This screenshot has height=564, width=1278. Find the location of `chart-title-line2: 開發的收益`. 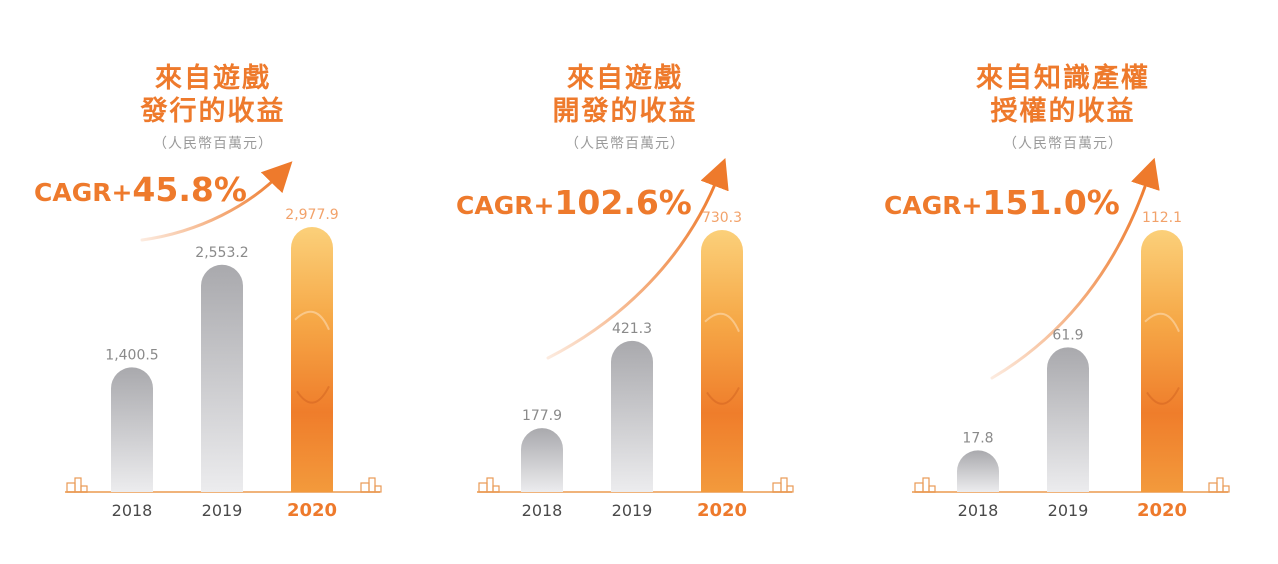

chart-title-line2: 開發的收益 is located at coordinates (625, 111).